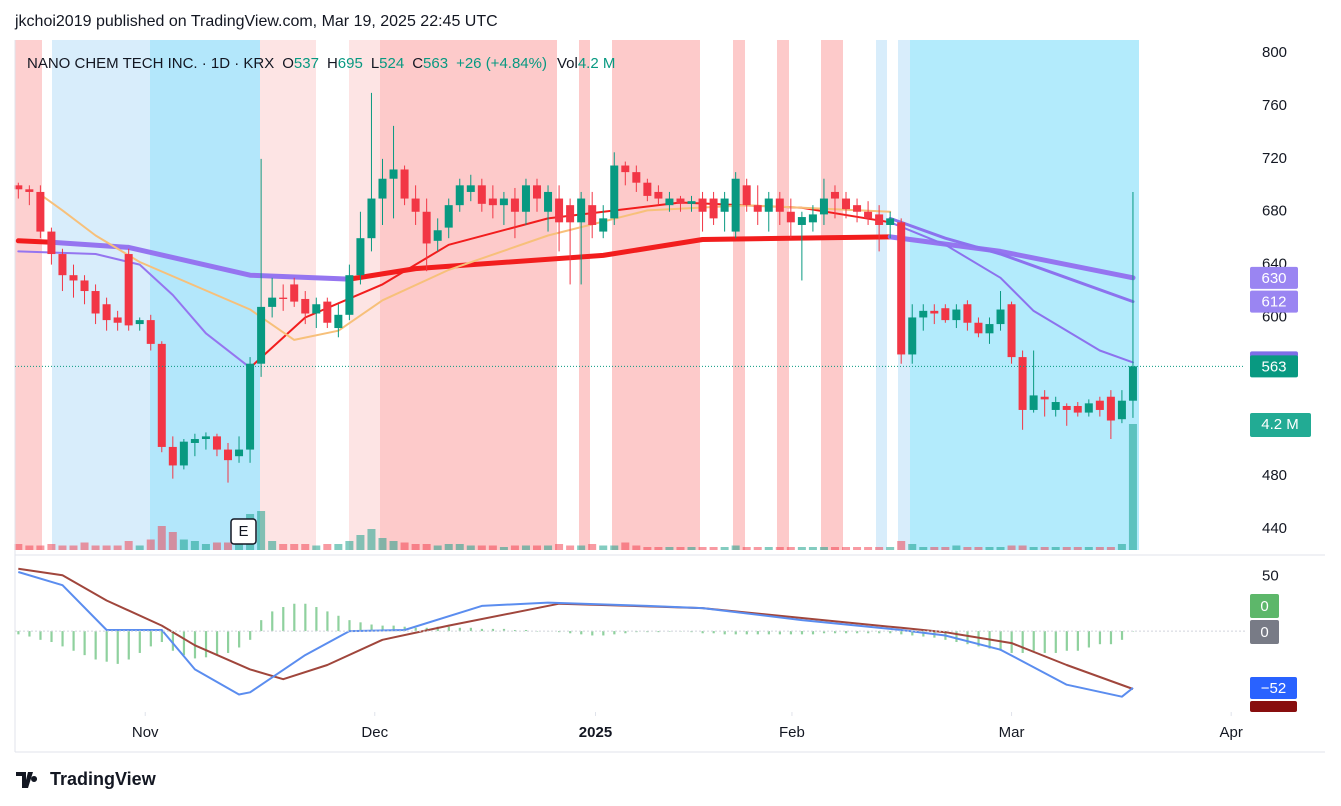 This screenshot has height=806, width=1341. I want to click on high-label: H, so click(332, 63).